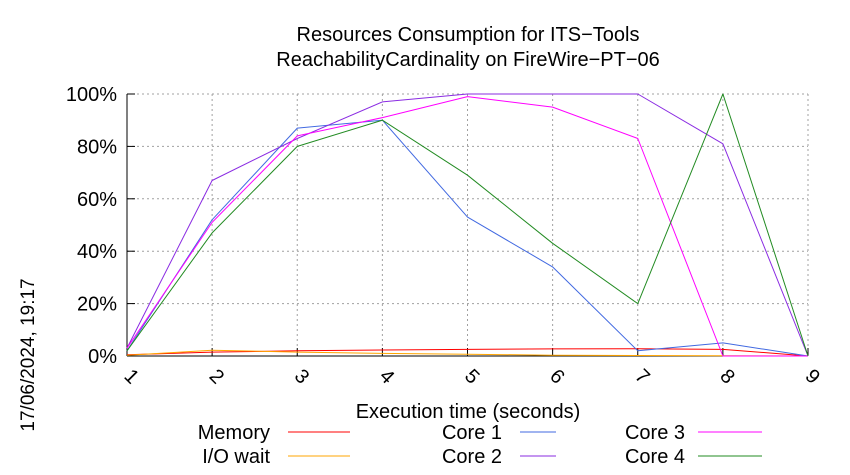 The width and height of the screenshot is (850, 475). Describe the element at coordinates (471, 376) in the screenshot. I see `x-tick-label: 5` at that location.